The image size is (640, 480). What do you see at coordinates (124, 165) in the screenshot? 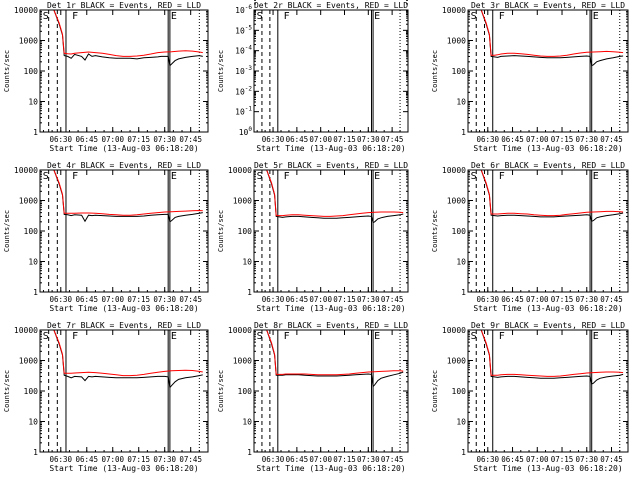
I see `panel-title: Det 4r BLACK = Events, RED = LLD` at bounding box center [124, 165].